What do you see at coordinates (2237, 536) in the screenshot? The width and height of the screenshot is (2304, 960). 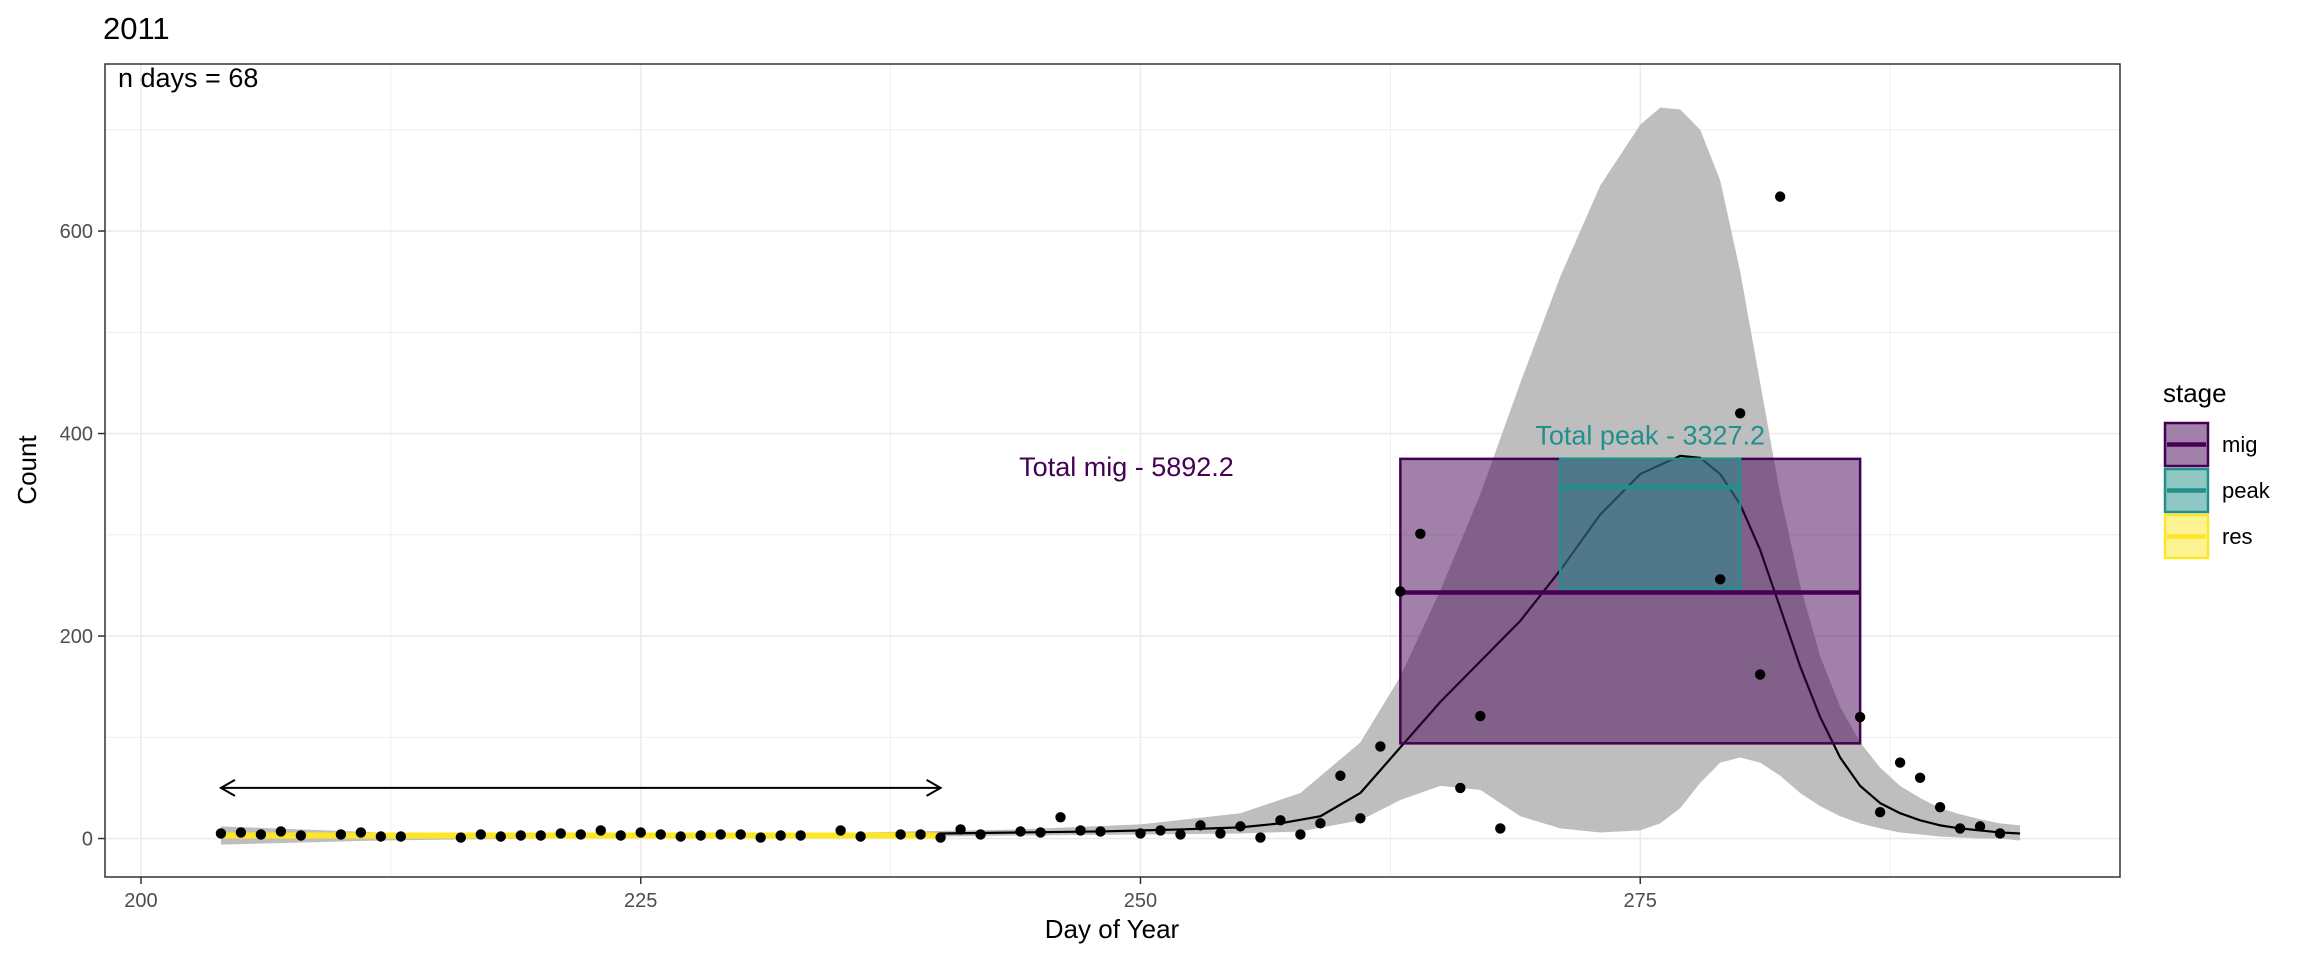 I see `legend-label-res: res` at bounding box center [2237, 536].